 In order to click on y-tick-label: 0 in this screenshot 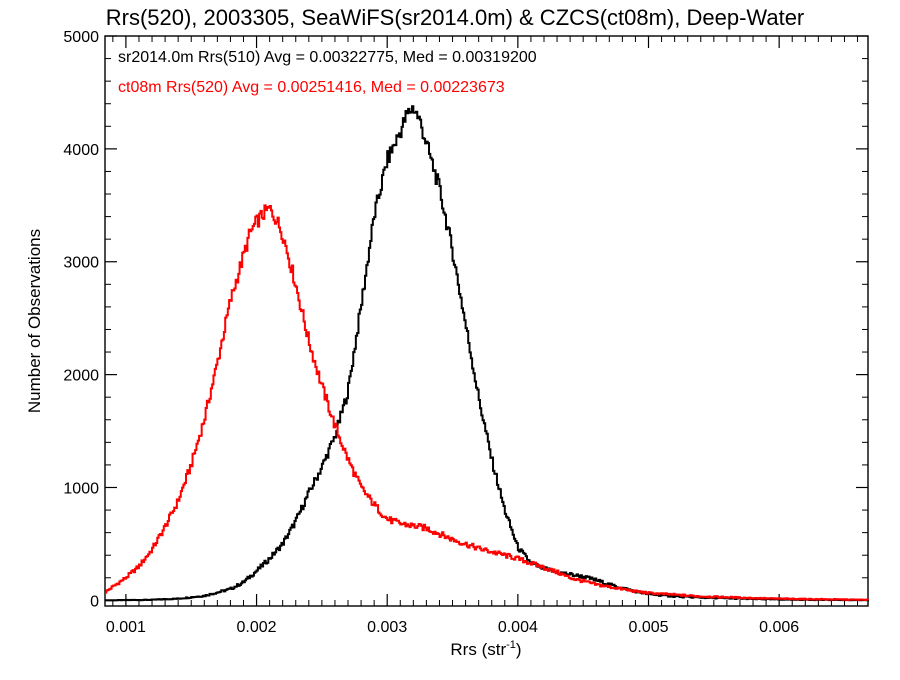, I will do `click(94, 601)`.